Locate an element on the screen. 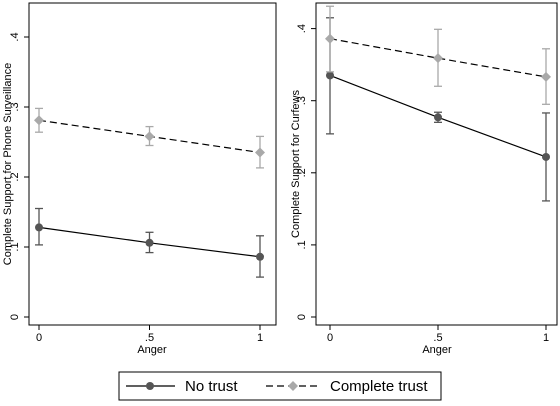 The height and width of the screenshot is (406, 560). left-y-axis-title: Complete Support for Phone Surveillance is located at coordinates (8, 164).